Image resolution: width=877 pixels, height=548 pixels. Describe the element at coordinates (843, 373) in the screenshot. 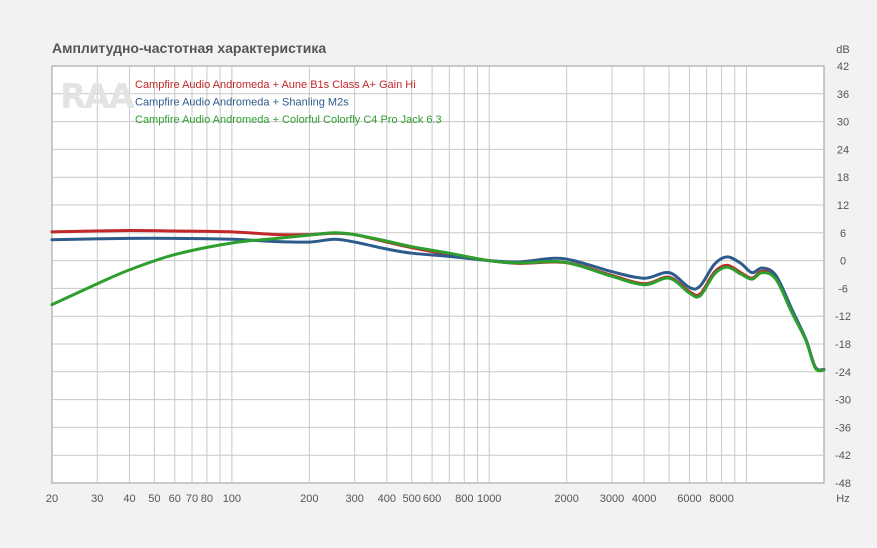

I see `y-tick-label: -24` at that location.